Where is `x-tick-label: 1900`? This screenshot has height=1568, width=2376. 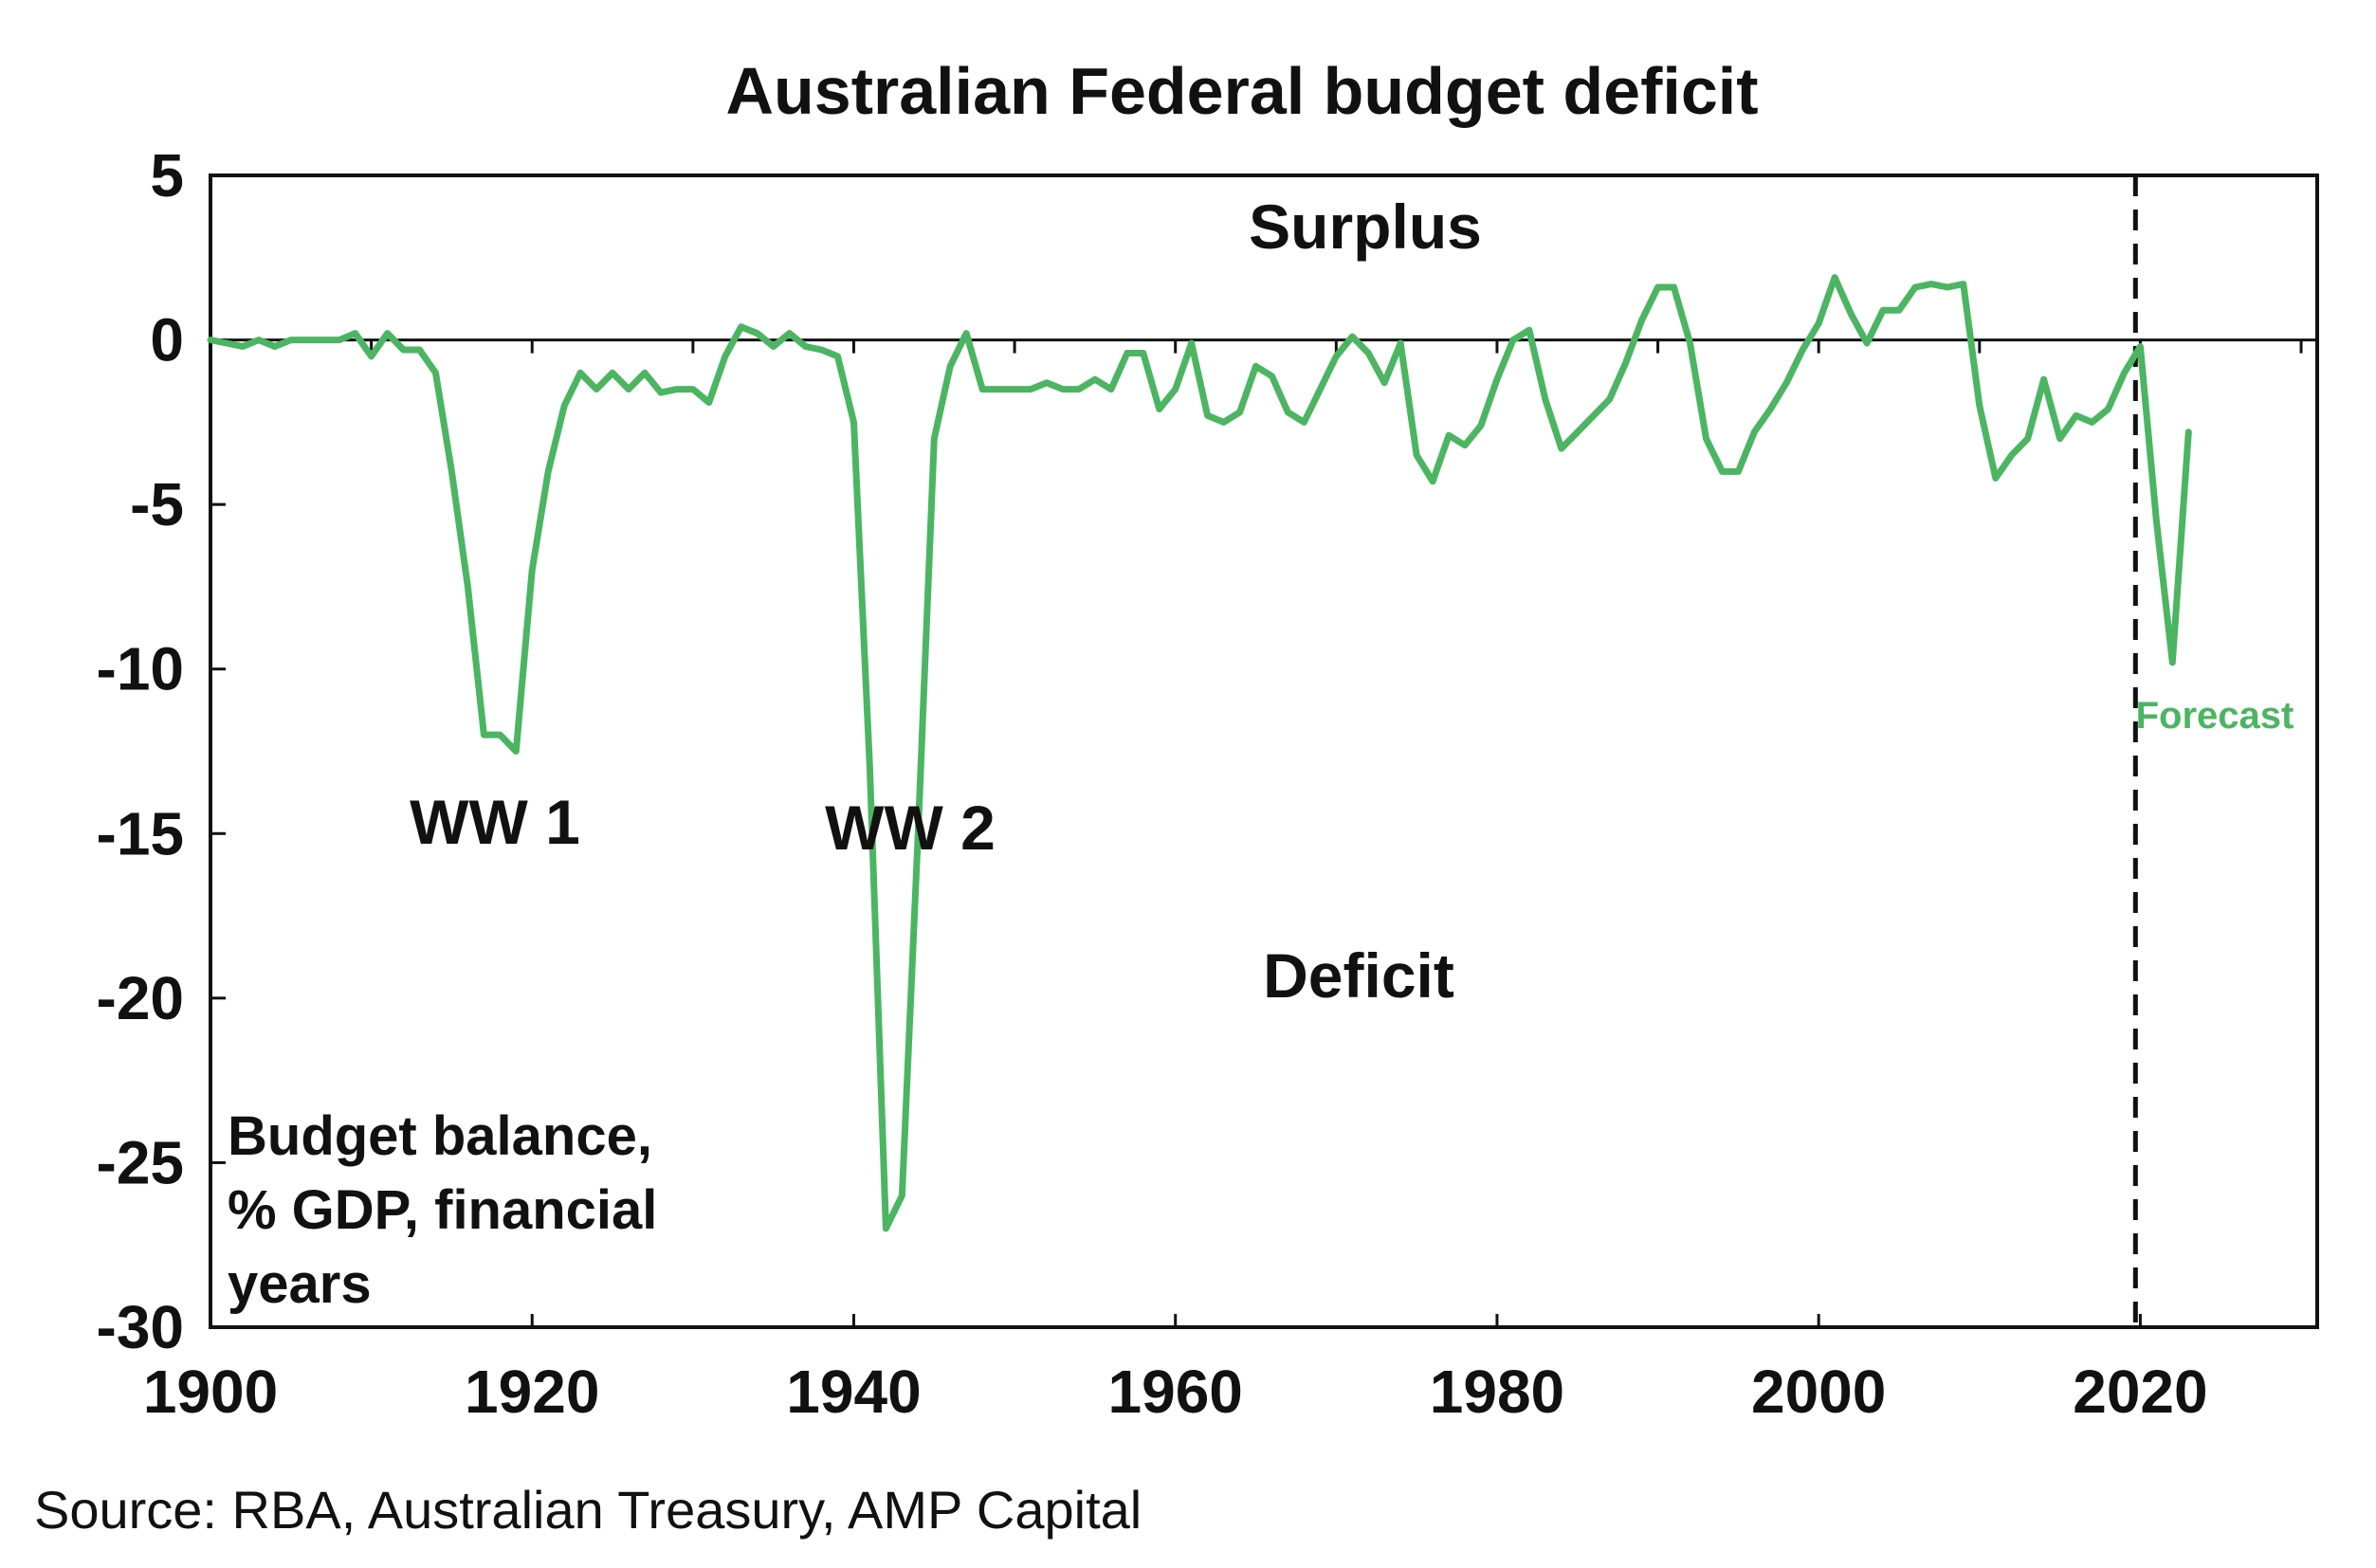 x-tick-label: 1900 is located at coordinates (210, 1392).